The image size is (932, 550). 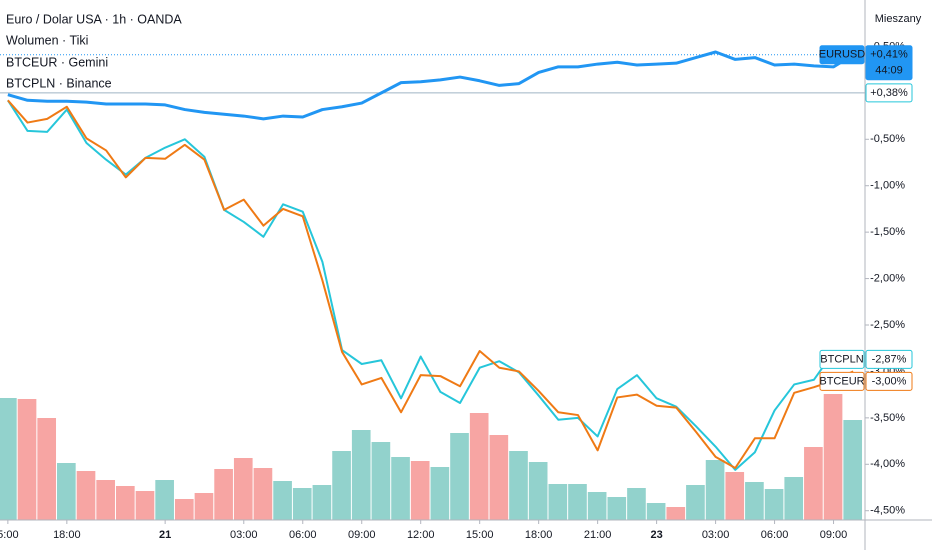 I want to click on y-tick-label: -4,00%, so click(x=887, y=464).